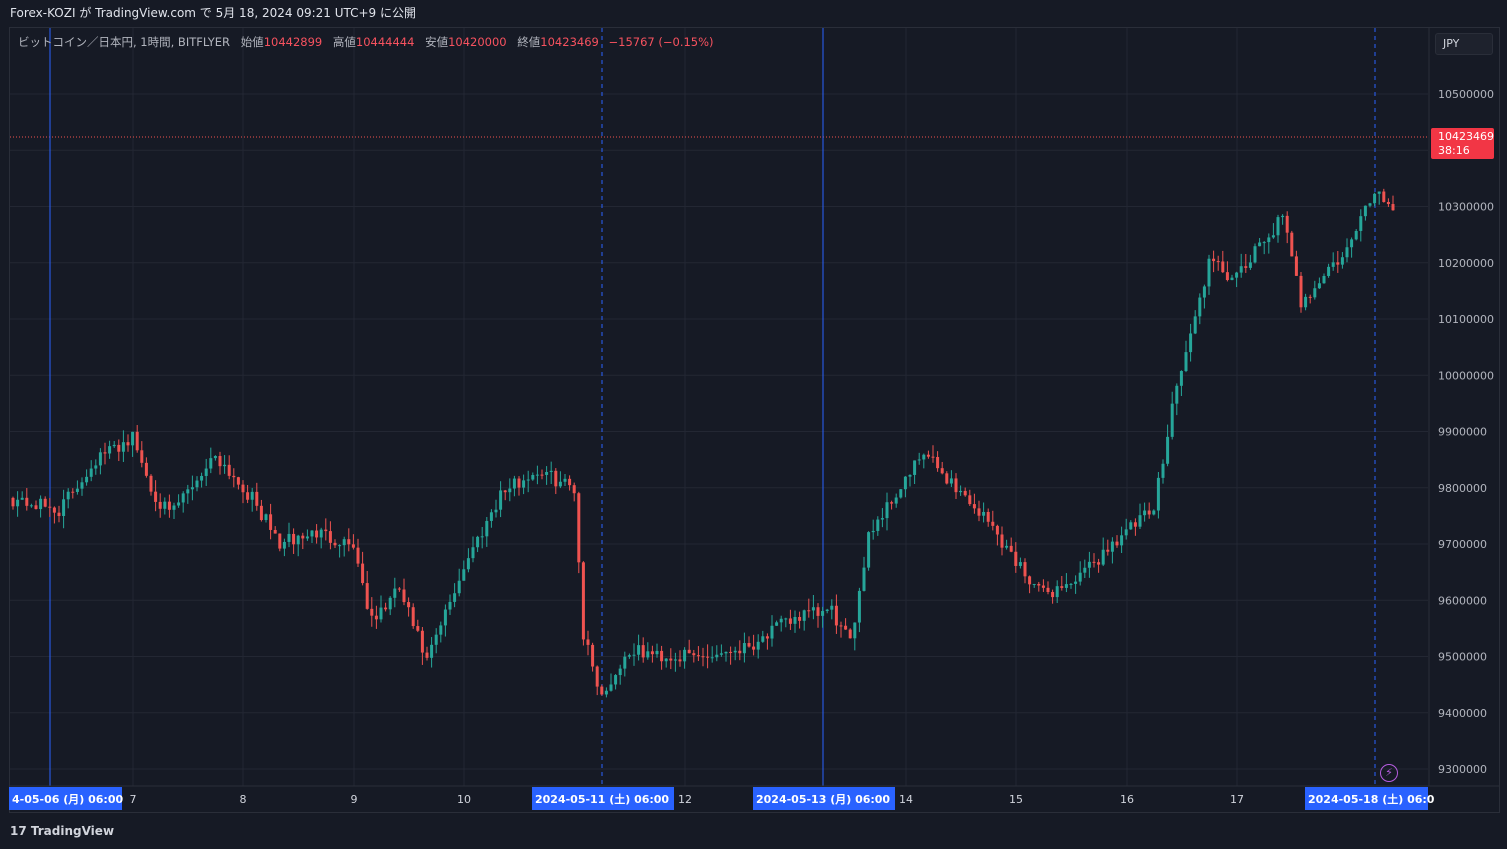 This screenshot has height=849, width=1507. I want to click on x-tick-label: 12, so click(685, 799).